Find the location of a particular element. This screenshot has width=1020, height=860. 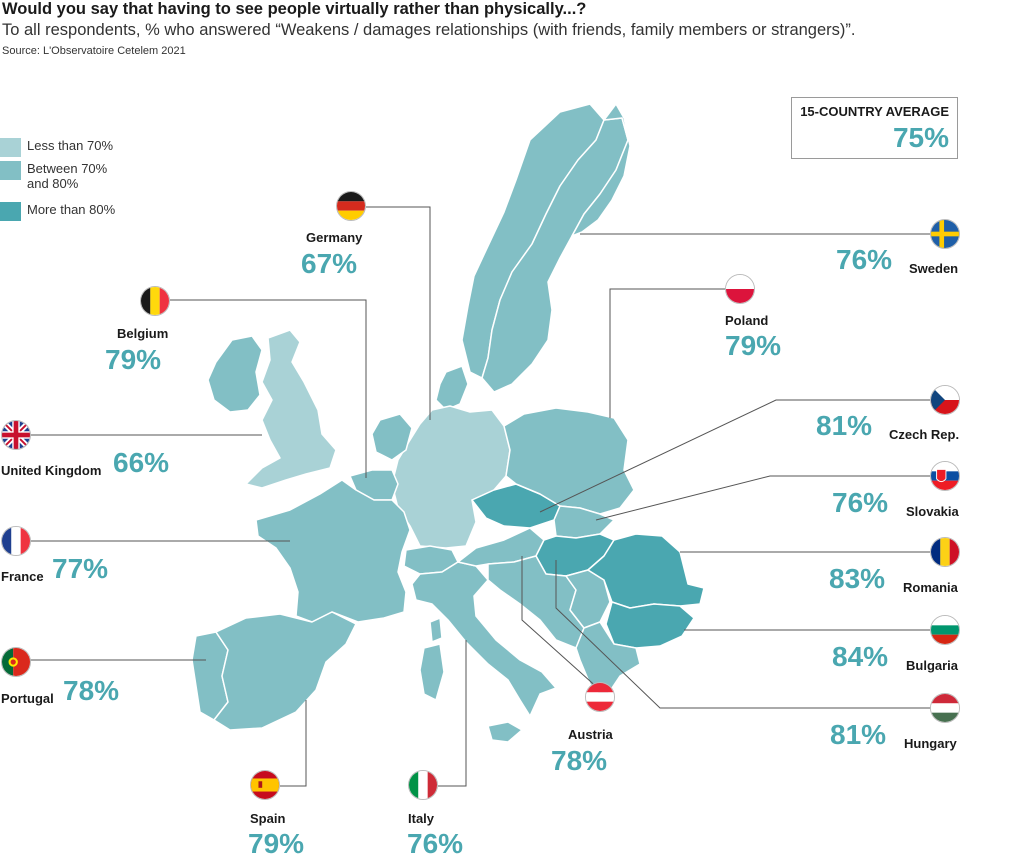

leader-spain is located at coordinates (293, 743).